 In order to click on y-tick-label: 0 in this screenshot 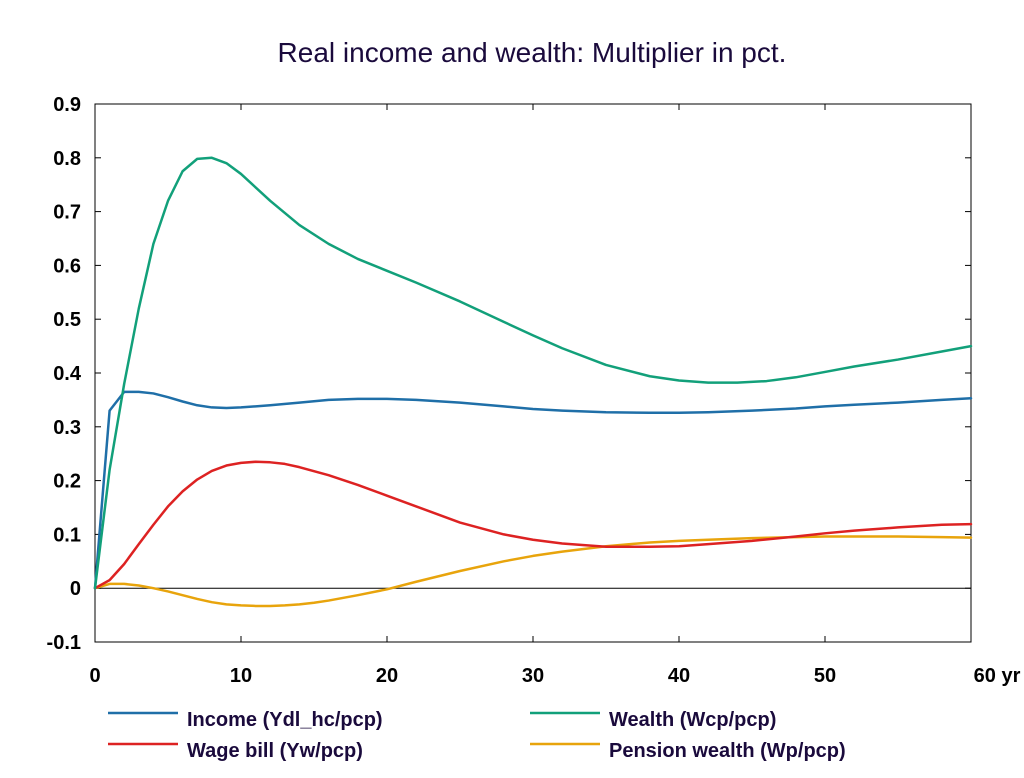, I will do `click(75, 589)`.